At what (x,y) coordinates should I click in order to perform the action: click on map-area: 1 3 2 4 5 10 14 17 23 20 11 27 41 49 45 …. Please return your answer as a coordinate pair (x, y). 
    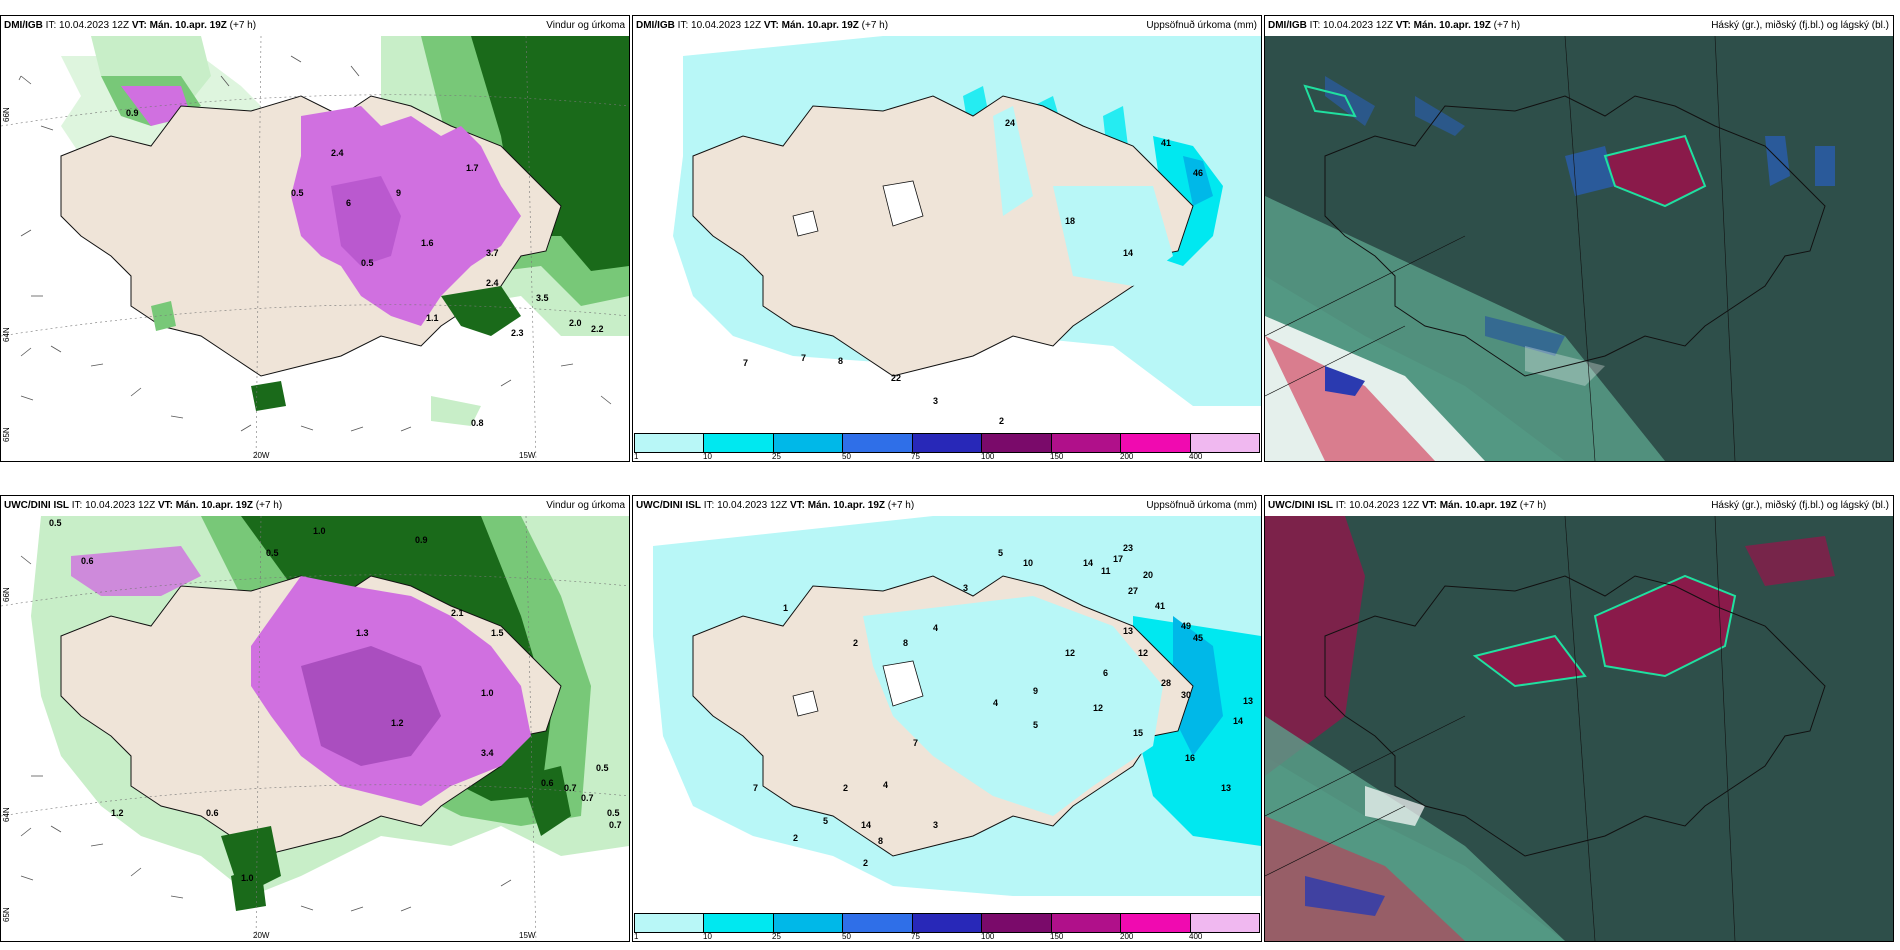
    Looking at the image, I should click on (947, 713).